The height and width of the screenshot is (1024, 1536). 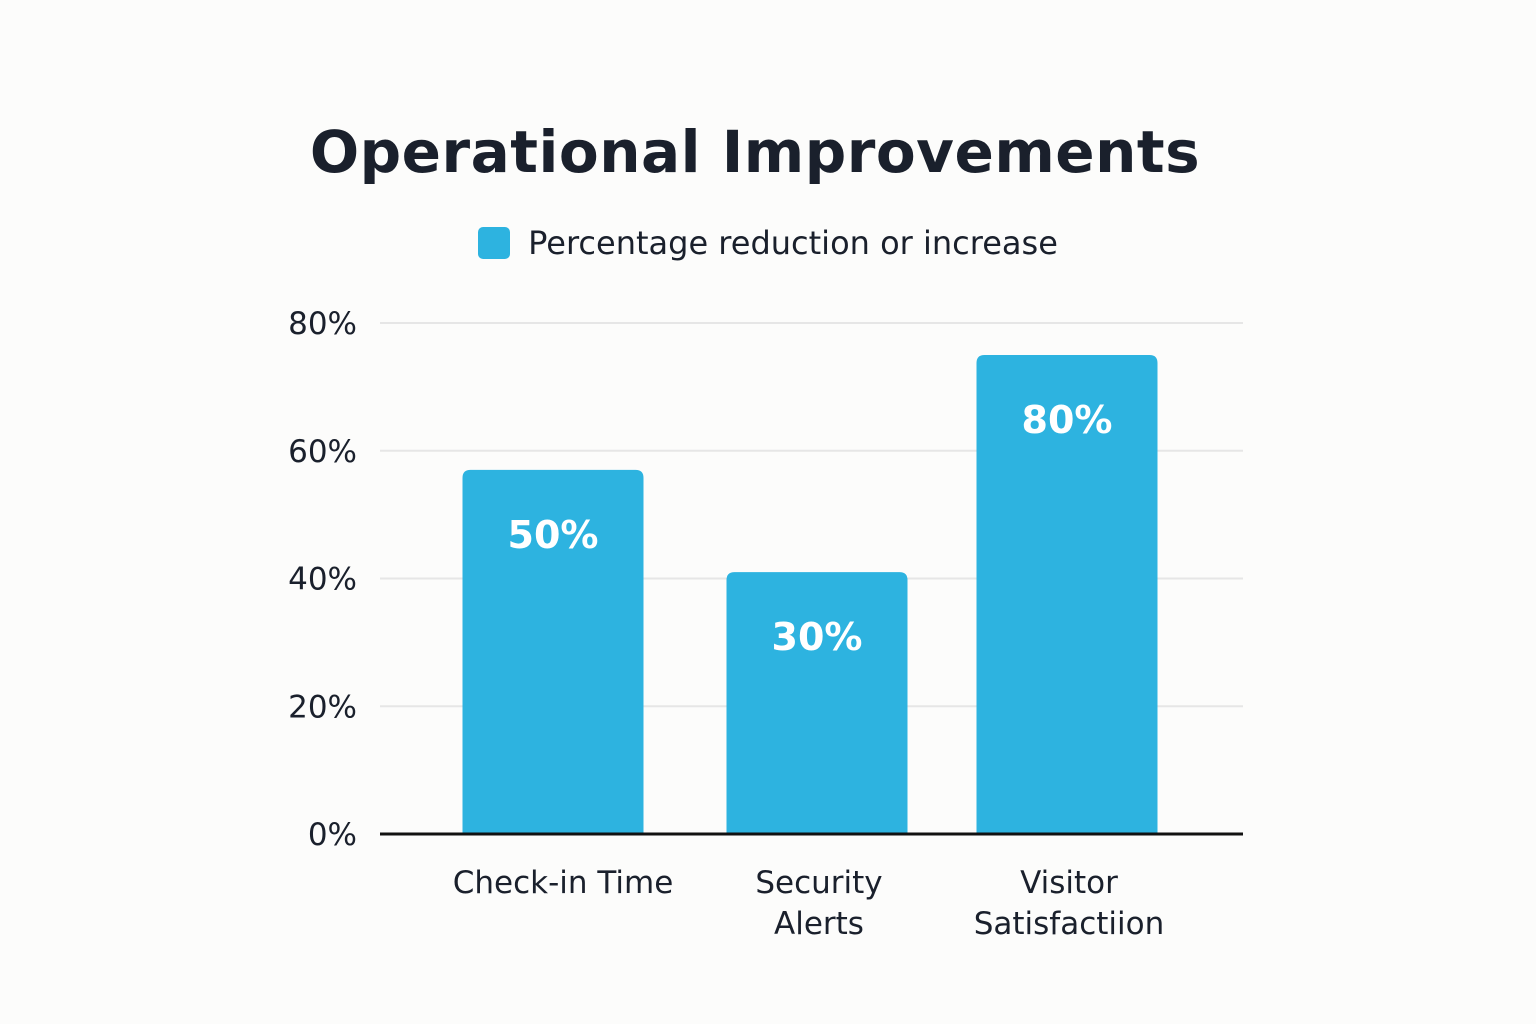 I want to click on y-tick-label: 0%, so click(x=332, y=835).